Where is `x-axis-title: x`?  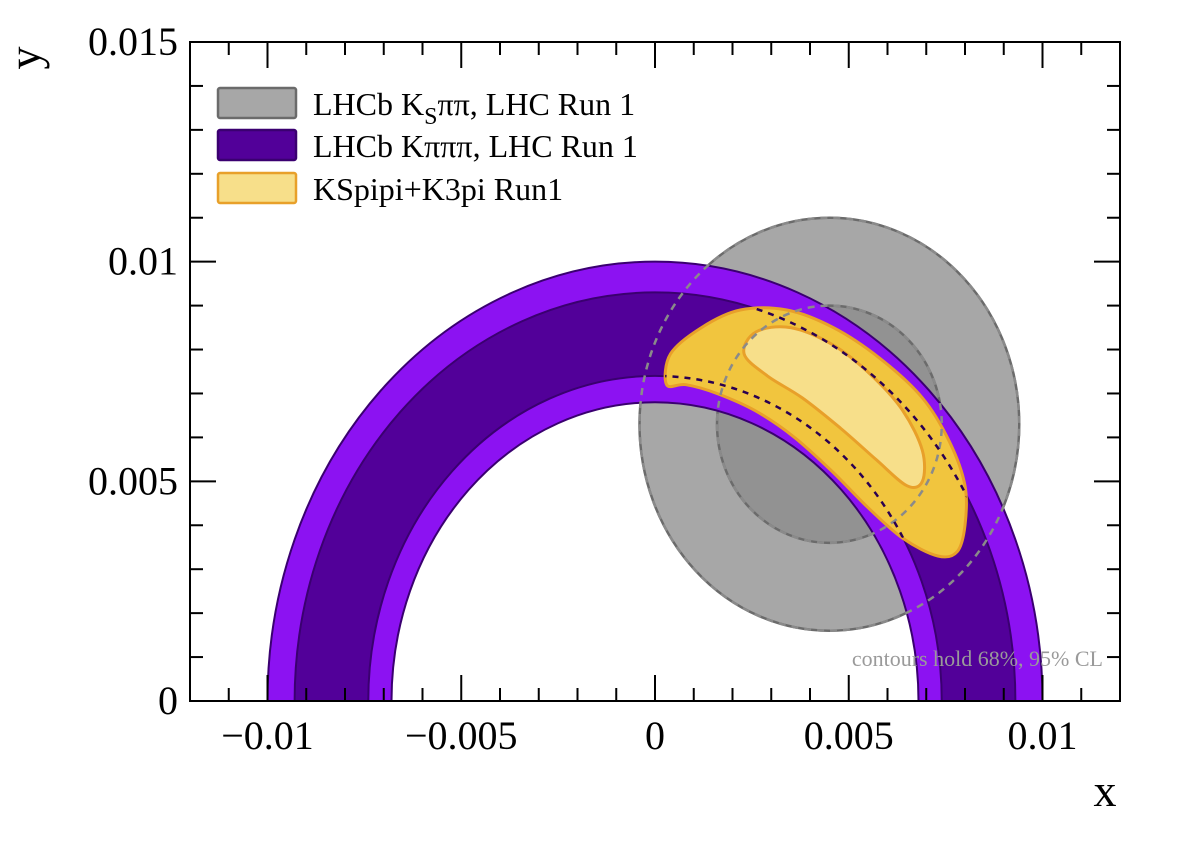 x-axis-title: x is located at coordinates (1105, 790).